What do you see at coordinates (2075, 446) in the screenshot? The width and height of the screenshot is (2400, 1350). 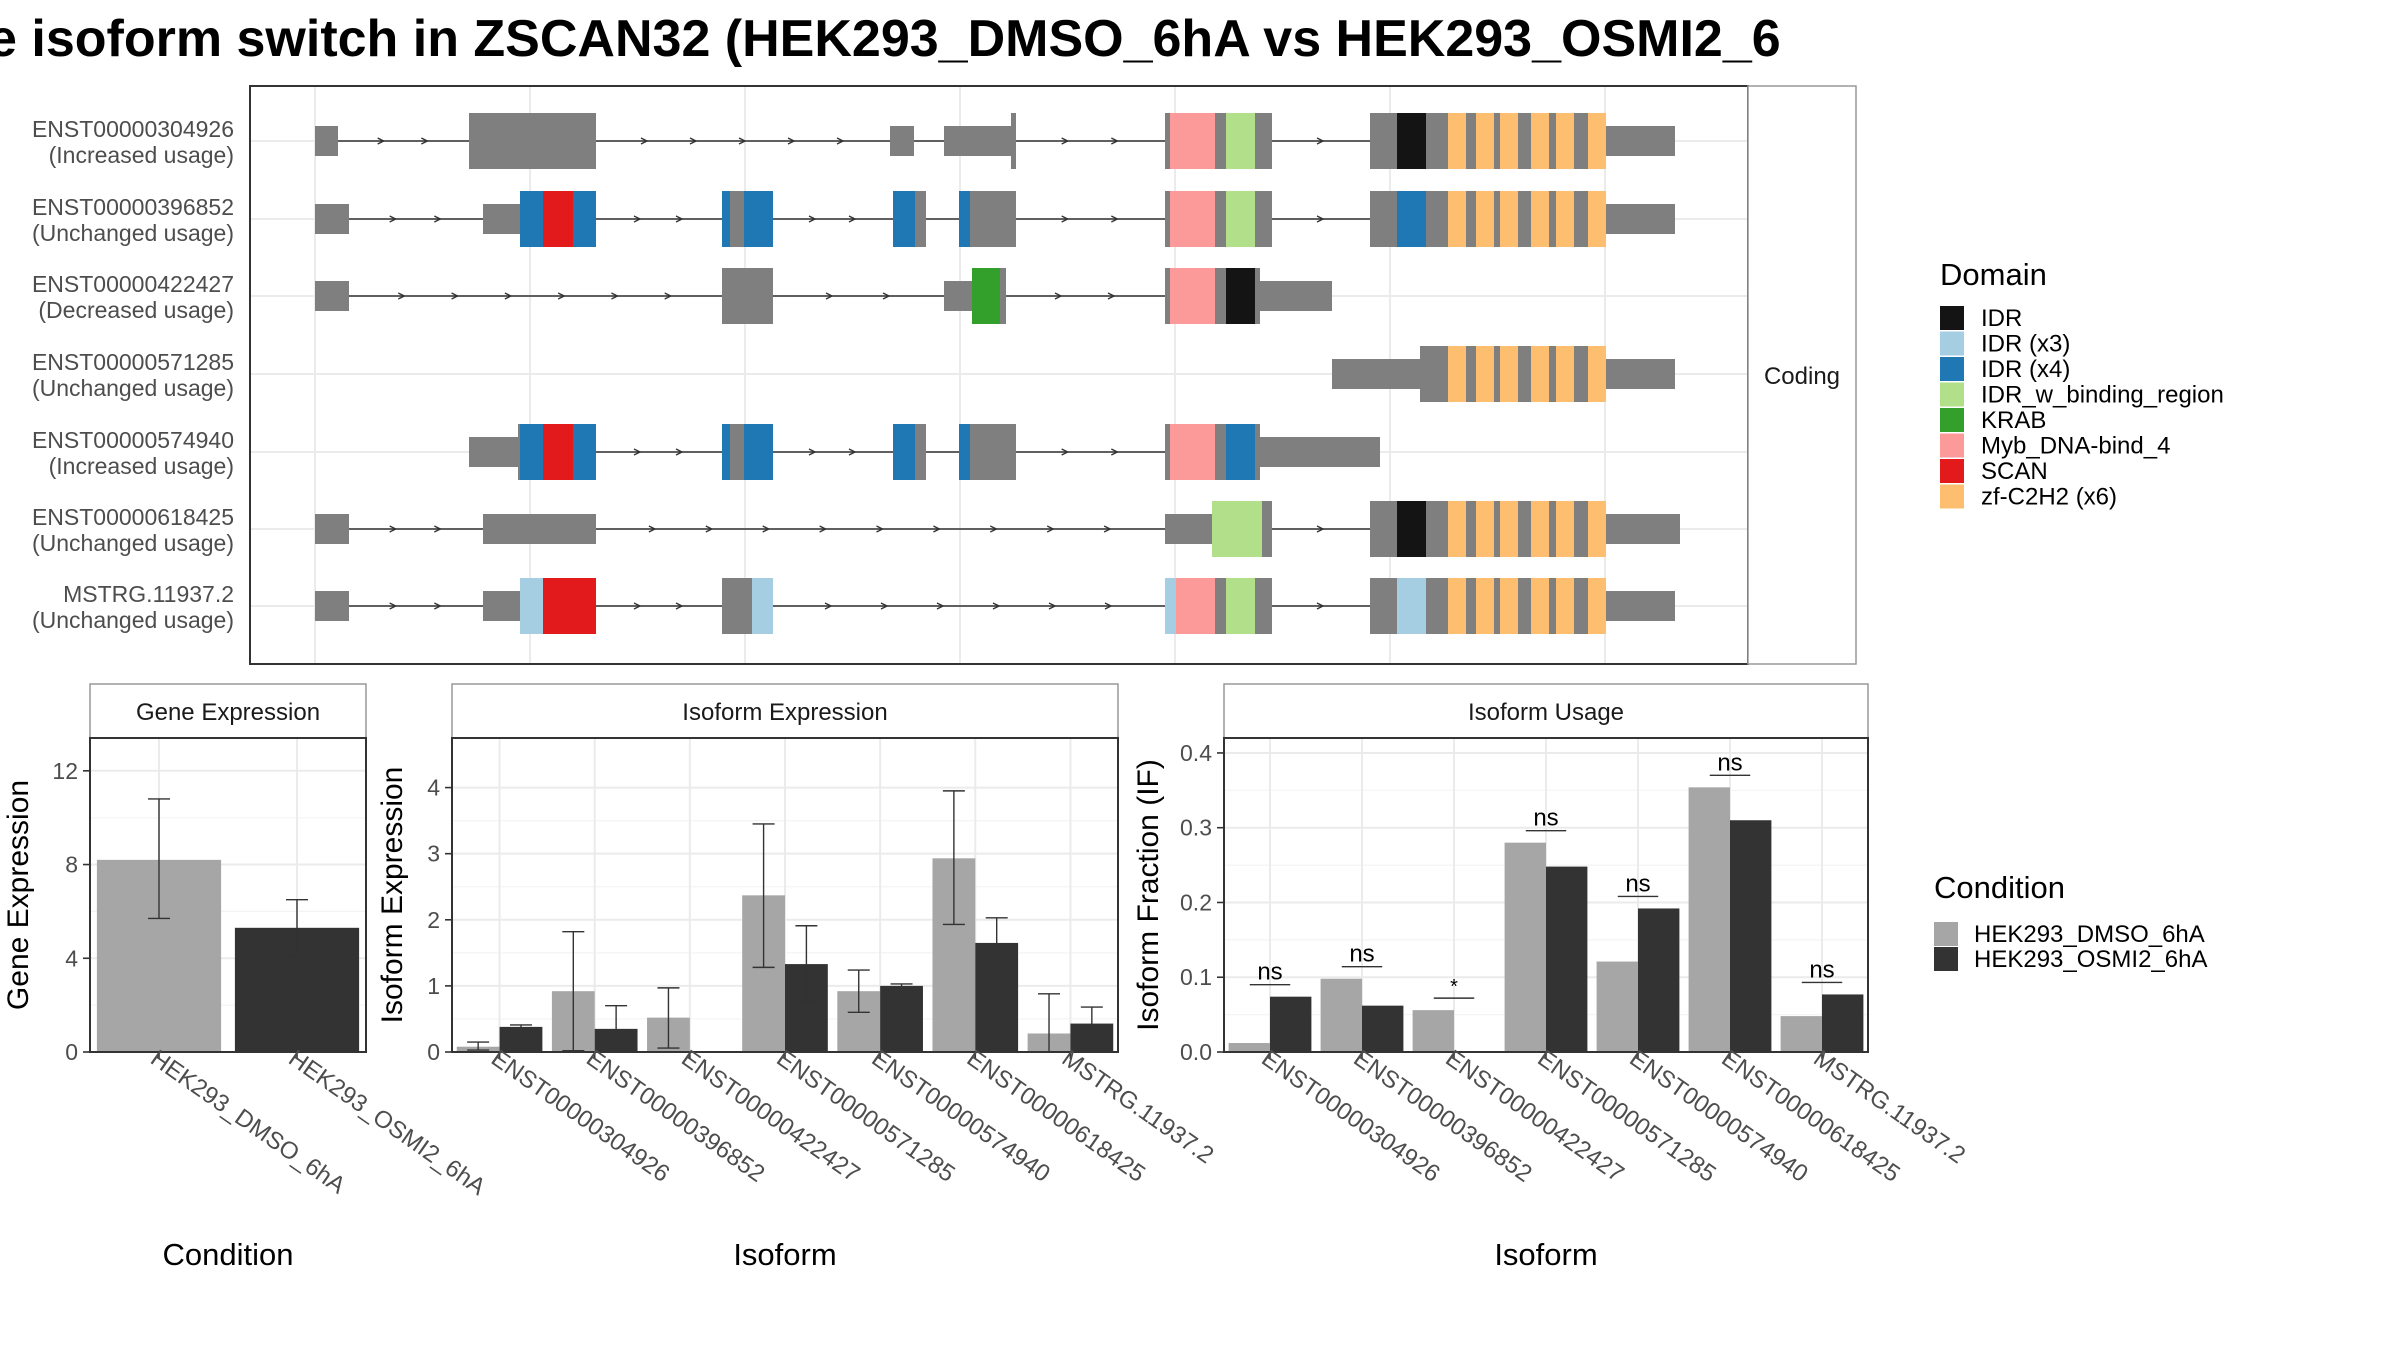 I see `domain-legend-label: Myb_DNA-bind_4` at bounding box center [2075, 446].